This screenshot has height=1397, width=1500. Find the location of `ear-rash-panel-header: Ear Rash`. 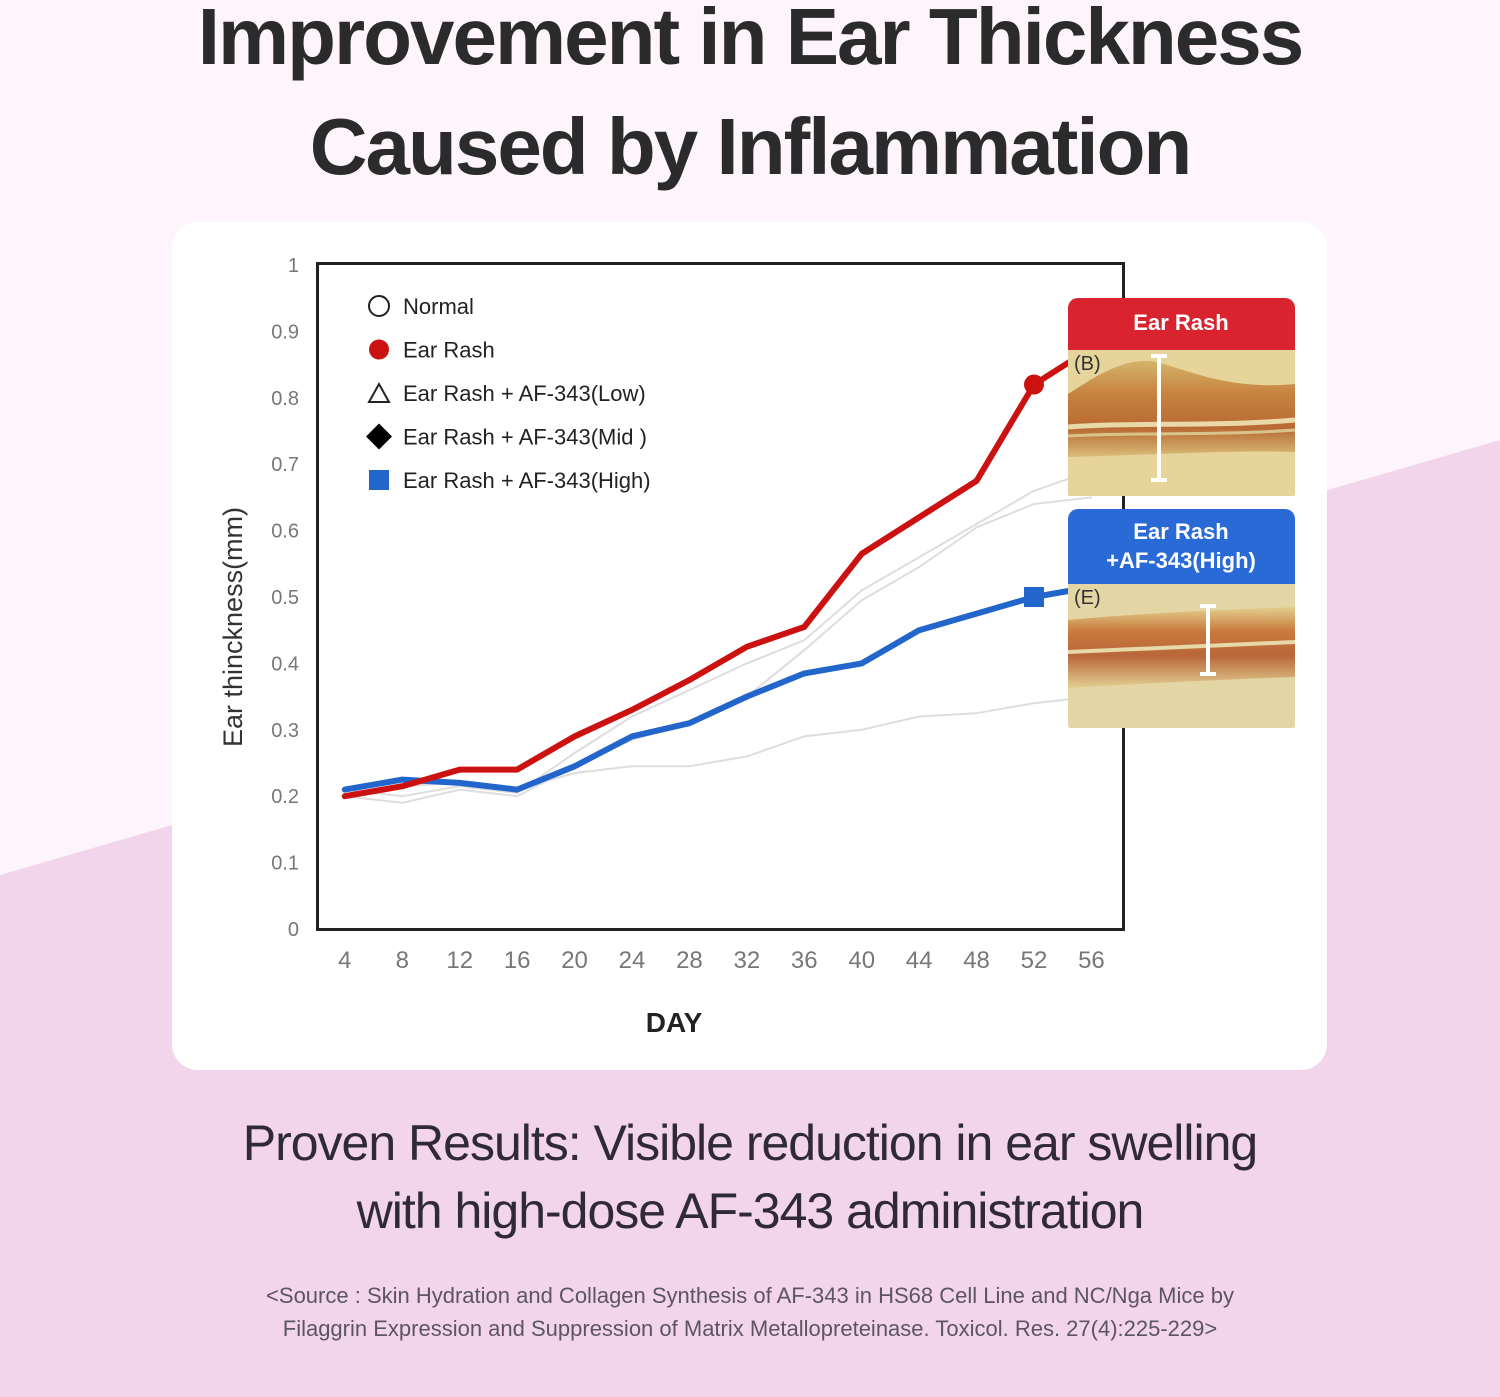

ear-rash-panel-header: Ear Rash is located at coordinates (1180, 322).